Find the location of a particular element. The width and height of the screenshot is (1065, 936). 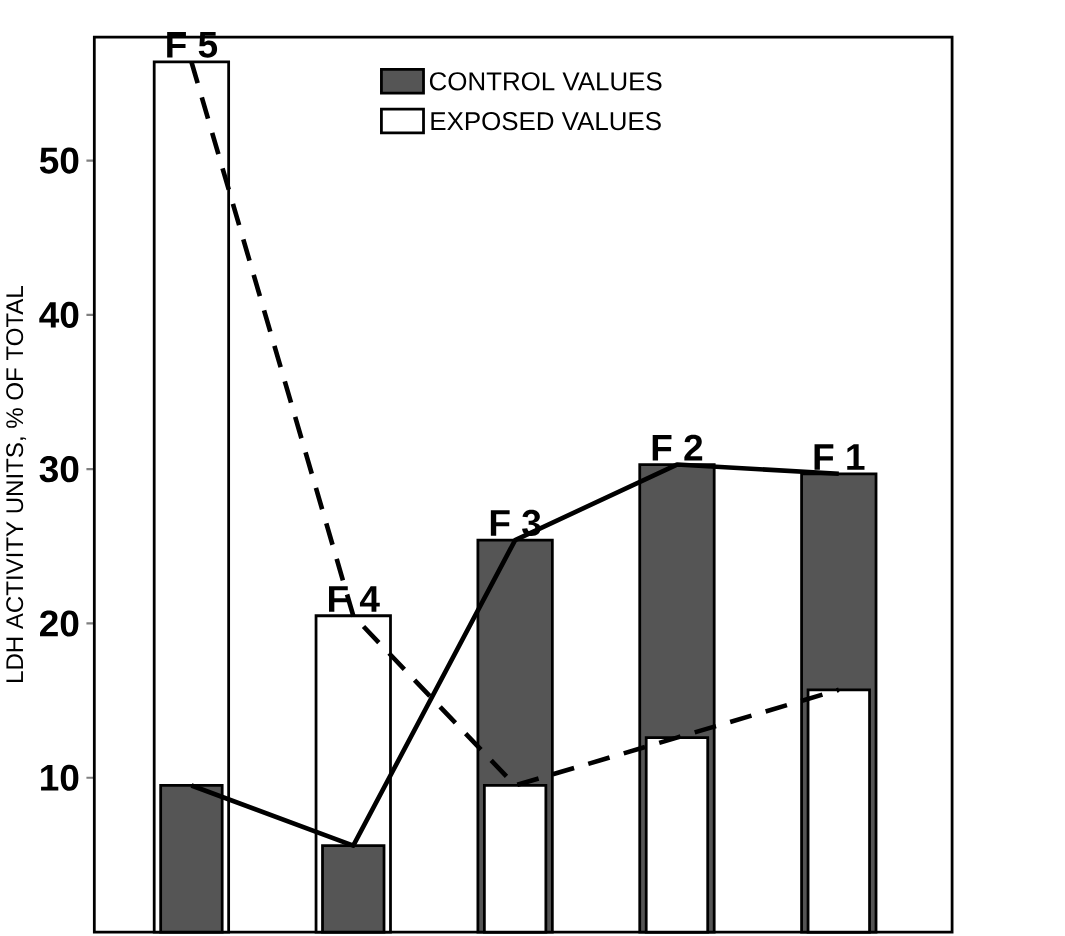

y-tick-label: 10 is located at coordinates (60, 777).